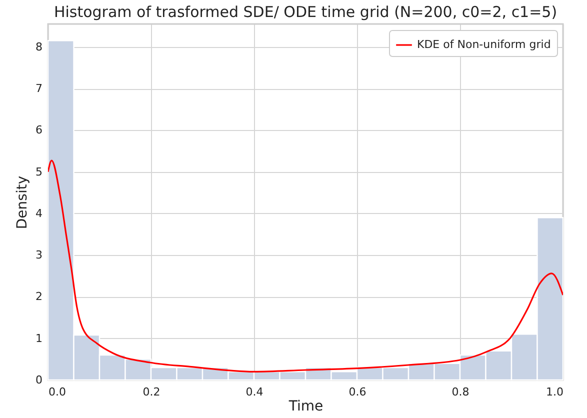  I want to click on x-axis-title: Time, so click(306, 406).